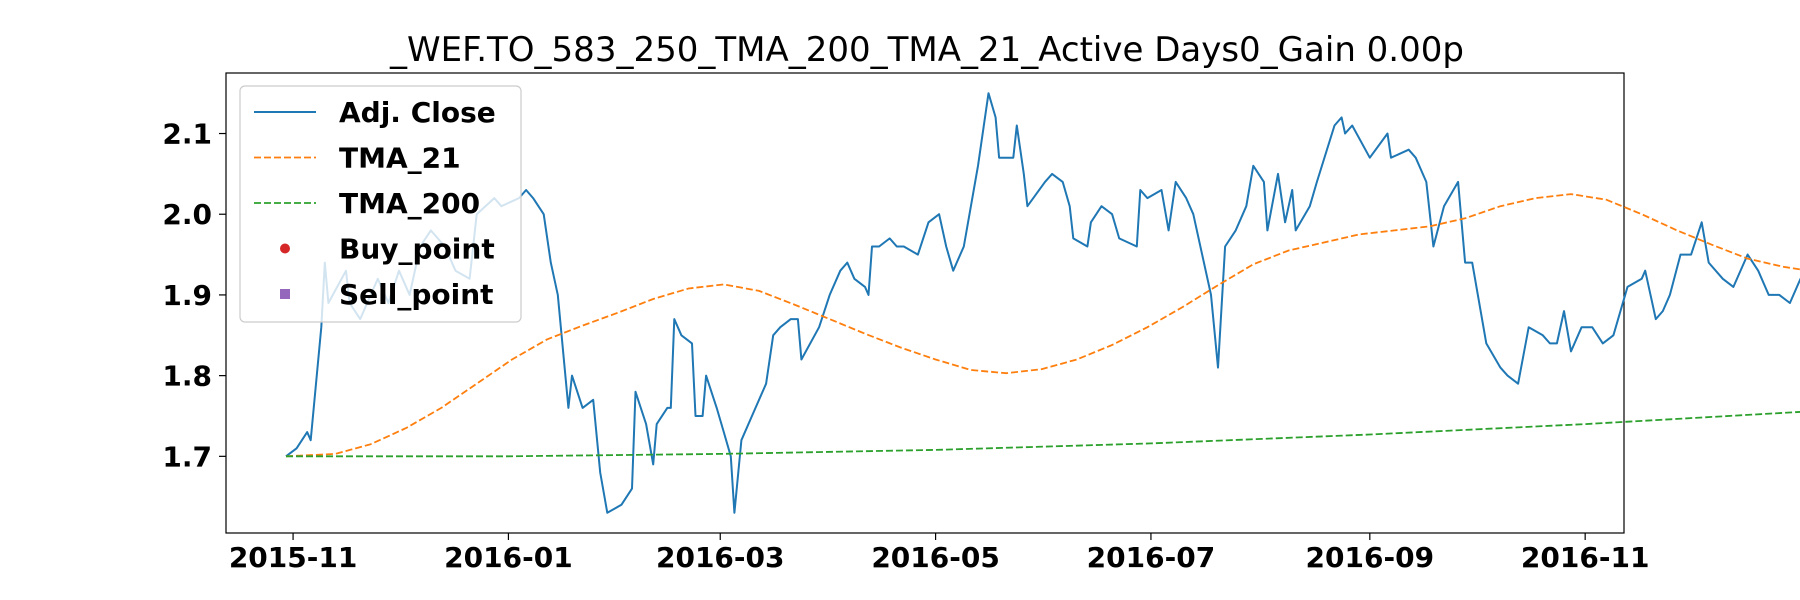 The image size is (1800, 600). What do you see at coordinates (935, 557) in the screenshot?
I see `x-tick-label: 2016-05` at bounding box center [935, 557].